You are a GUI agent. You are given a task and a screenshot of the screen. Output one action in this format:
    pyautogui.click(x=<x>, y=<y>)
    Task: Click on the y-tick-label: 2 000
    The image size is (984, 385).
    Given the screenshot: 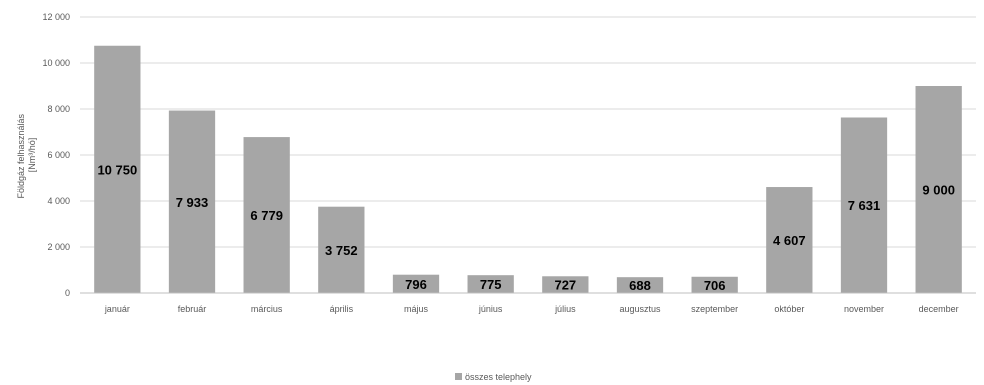 What is the action you would take?
    pyautogui.click(x=58, y=247)
    